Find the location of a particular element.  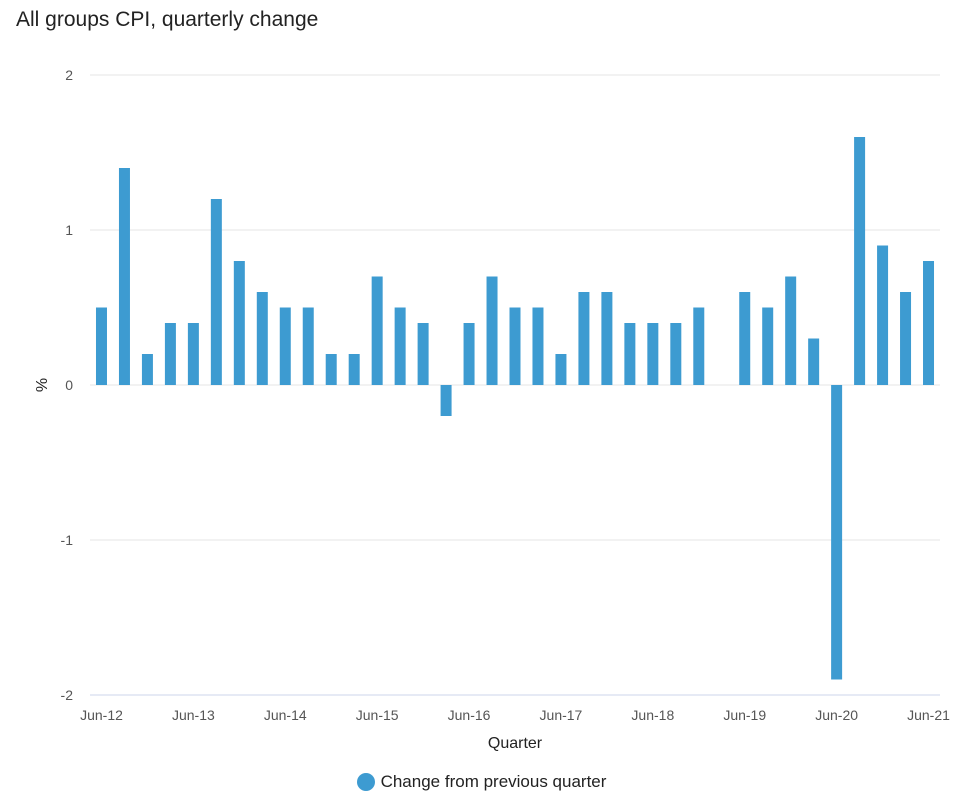

x-tick-label: Jun-18 is located at coordinates (652, 715).